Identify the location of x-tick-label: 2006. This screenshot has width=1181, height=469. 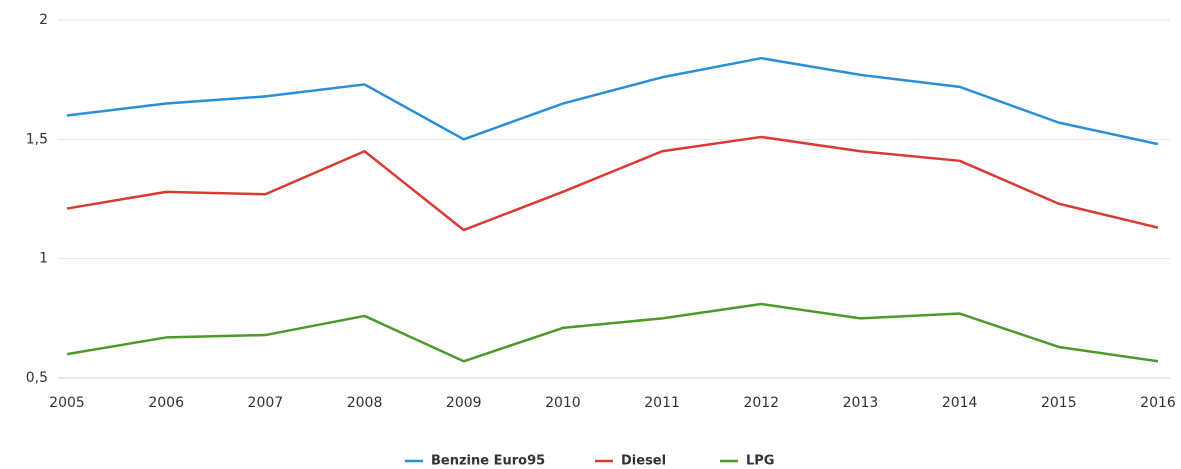
(166, 403).